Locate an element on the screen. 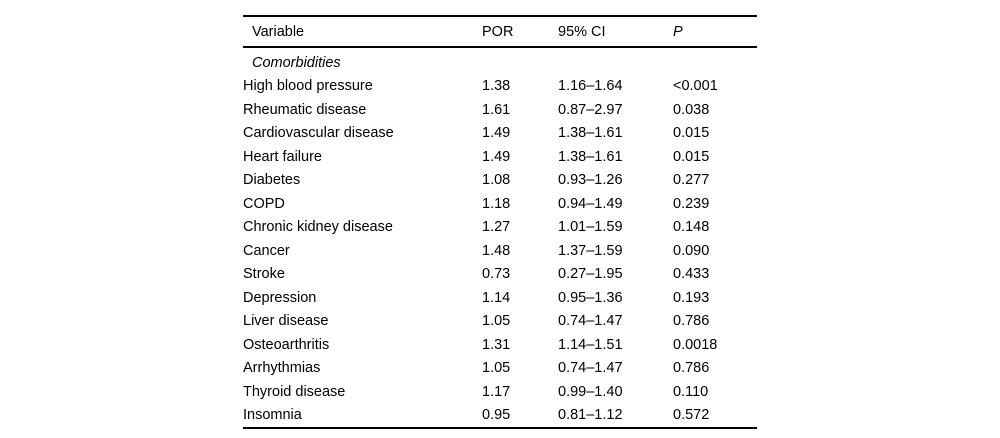  p-cell: 0.0018 is located at coordinates (695, 344).